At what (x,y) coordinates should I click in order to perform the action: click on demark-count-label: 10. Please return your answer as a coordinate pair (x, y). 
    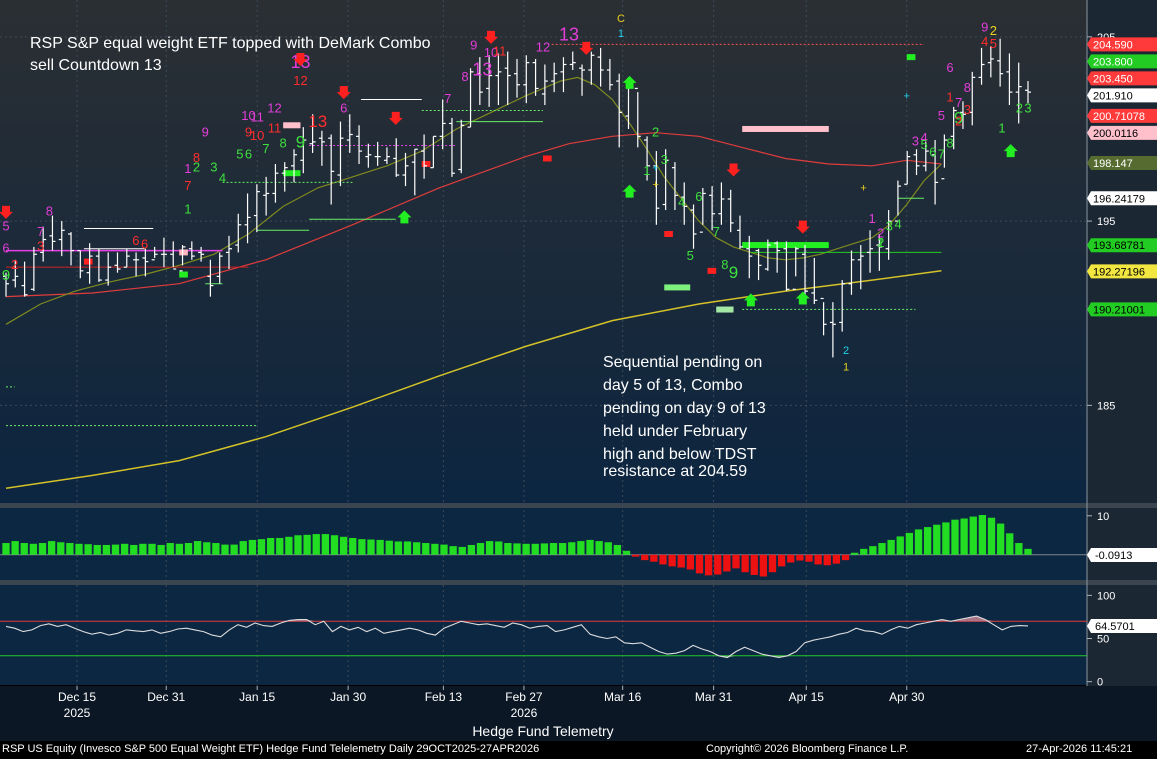
    Looking at the image, I should click on (257, 135).